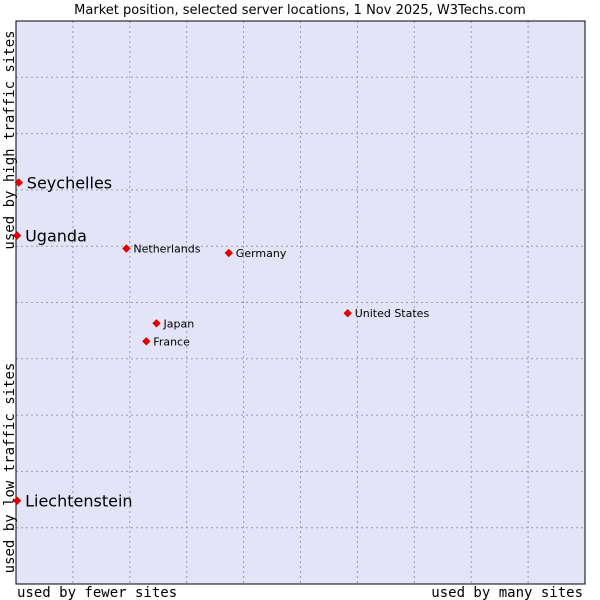  What do you see at coordinates (97, 592) in the screenshot?
I see `x-axis-label-left: used by fewer sites` at bounding box center [97, 592].